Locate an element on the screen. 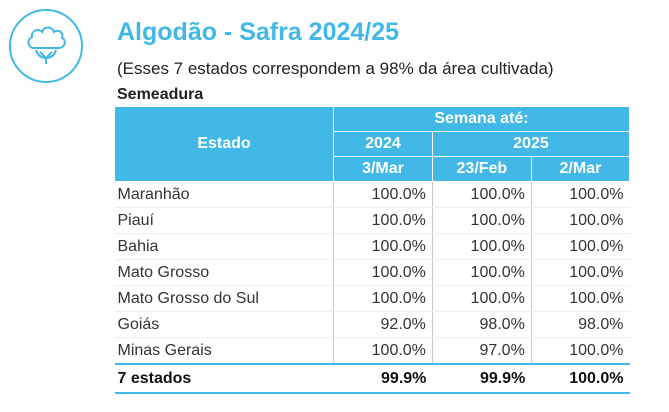 This screenshot has width=669, height=412. cotton-flower-icon is located at coordinates (46, 46).